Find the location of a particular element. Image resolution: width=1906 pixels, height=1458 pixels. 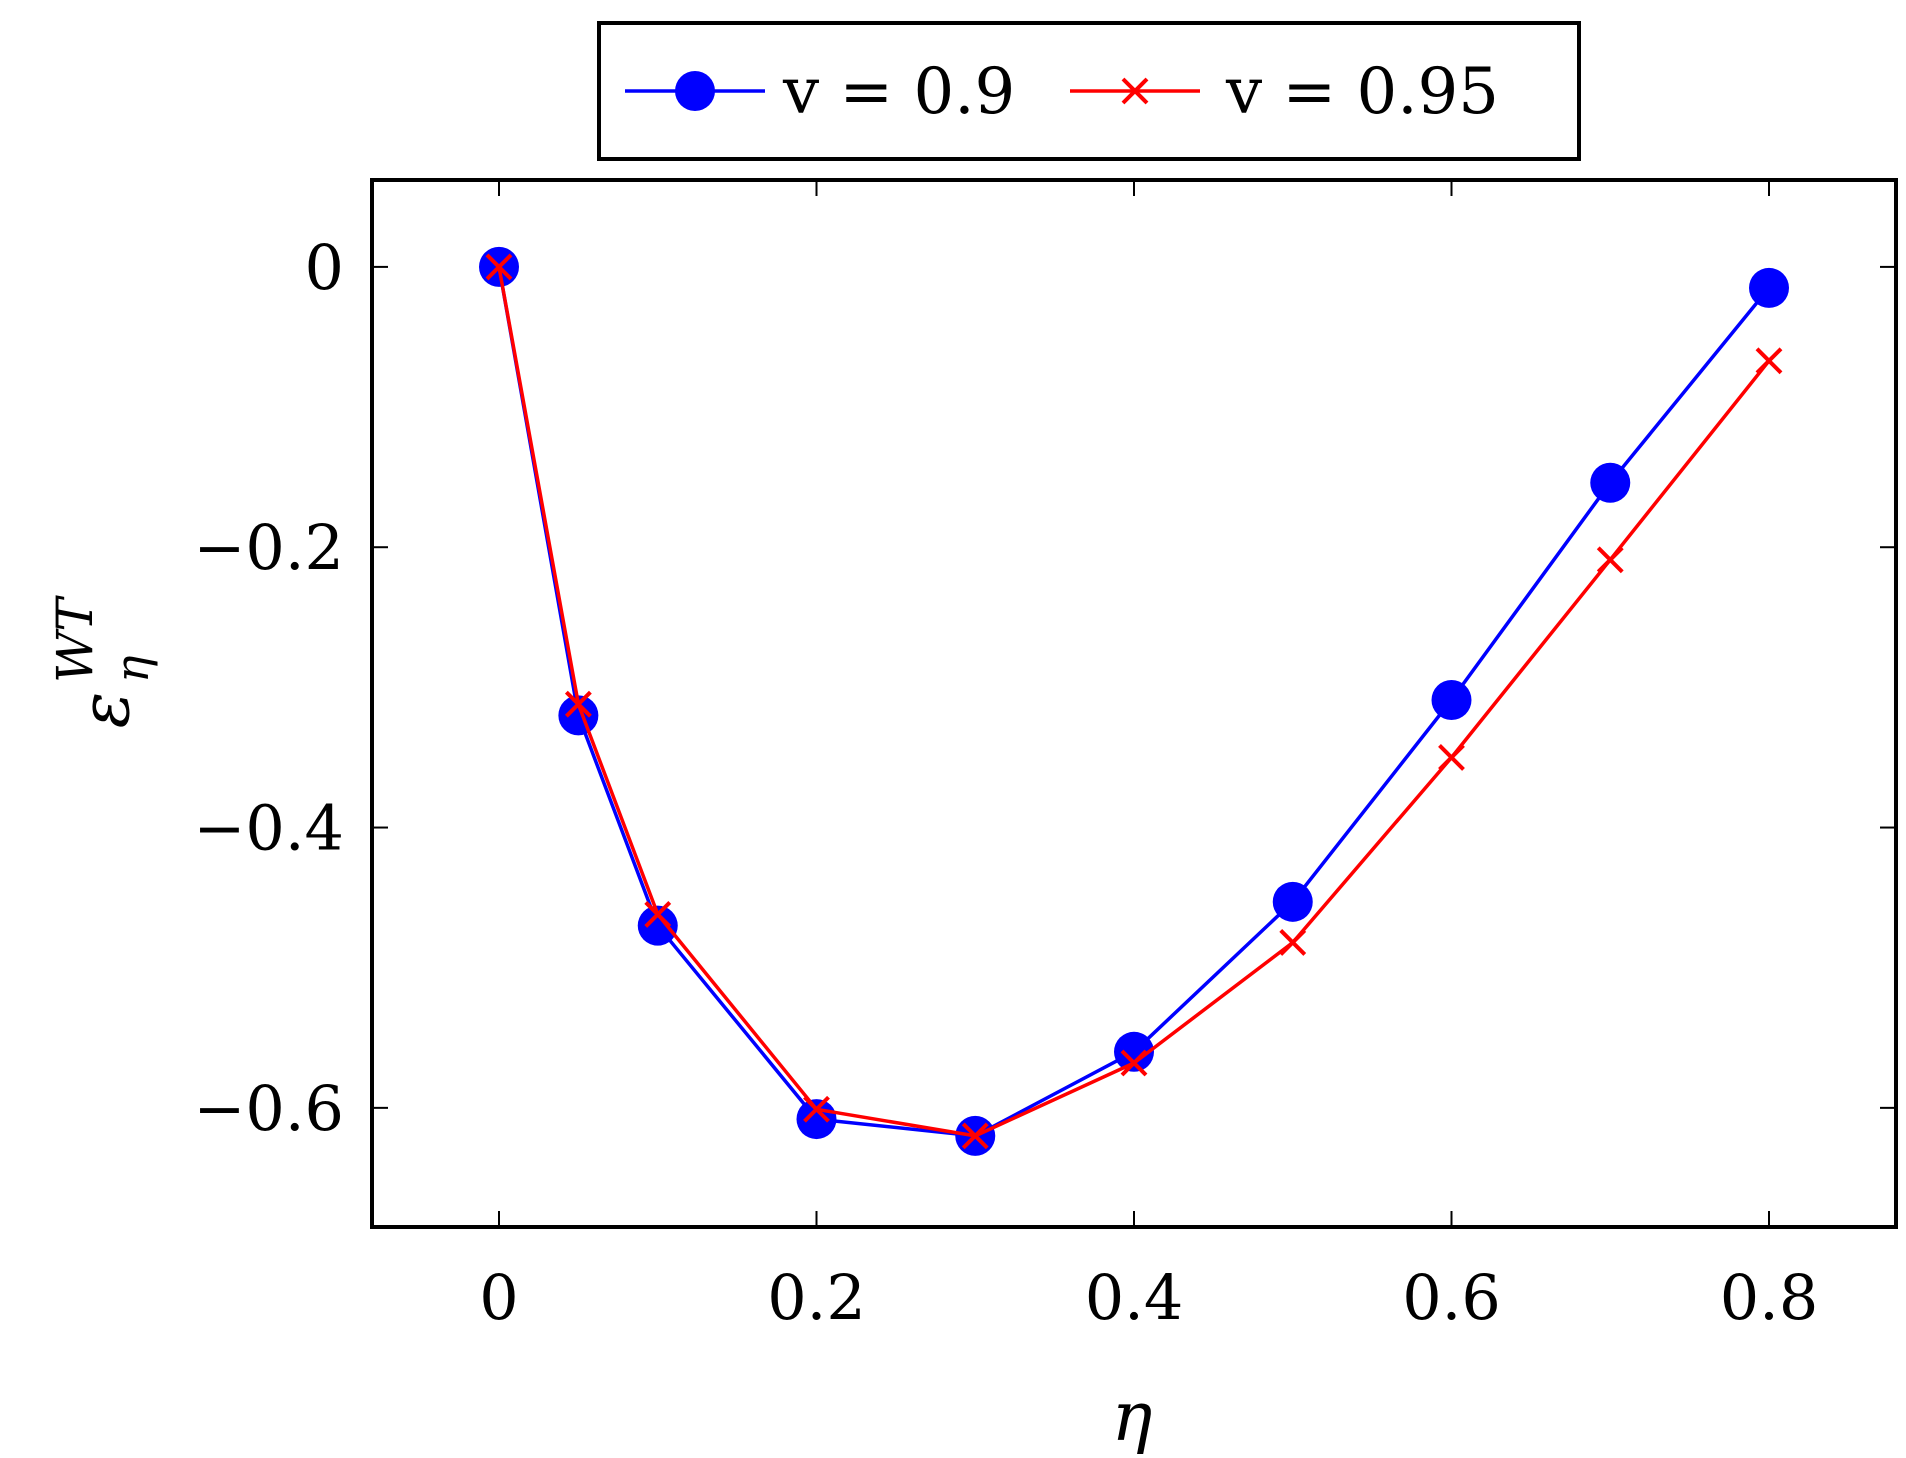

legend-label: v = 0.95 is located at coordinates (1362, 92).